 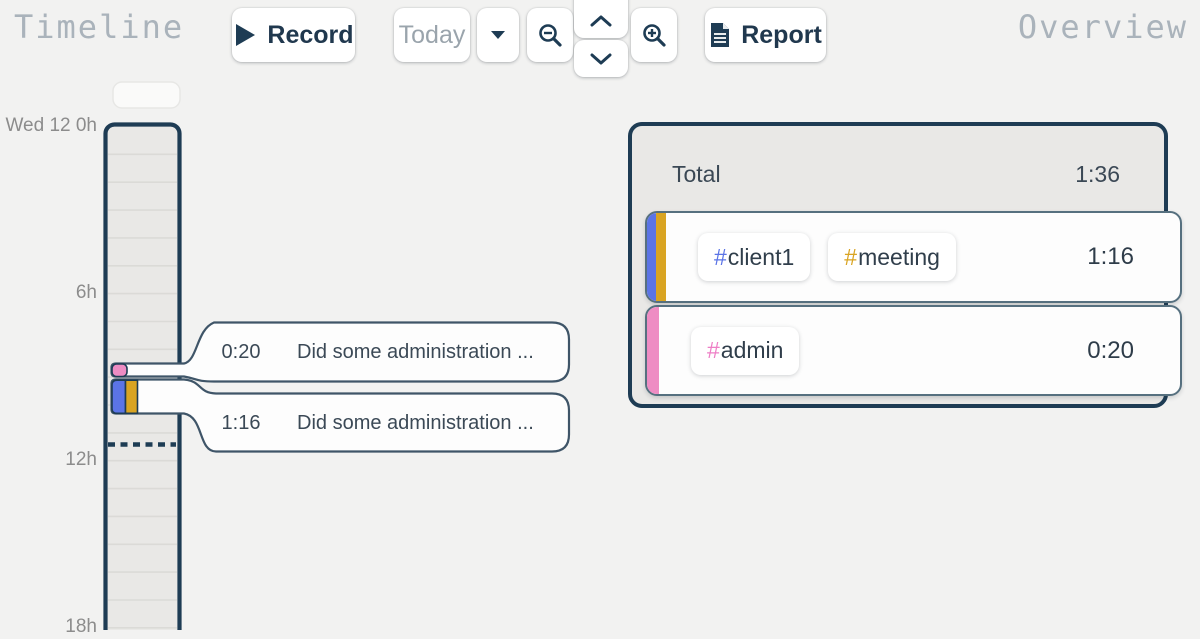 I want to click on overview-row-admin: # admin 0:20, so click(x=913, y=350).